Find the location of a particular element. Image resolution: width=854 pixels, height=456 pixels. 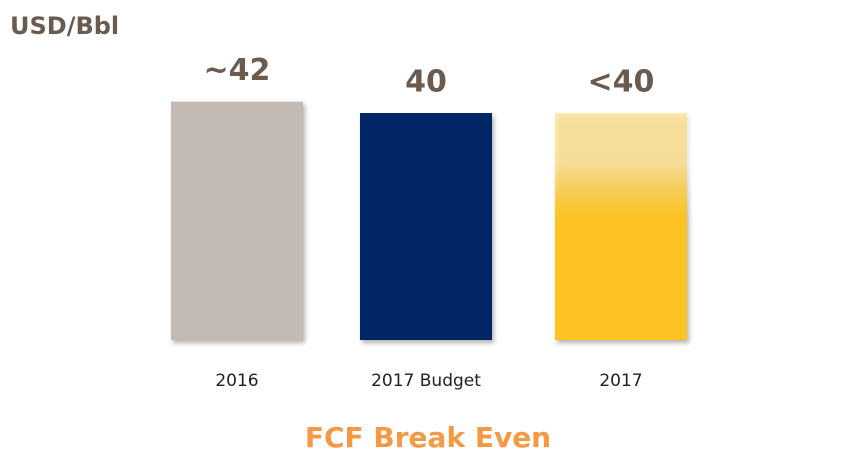

value-label: <40 is located at coordinates (621, 82).